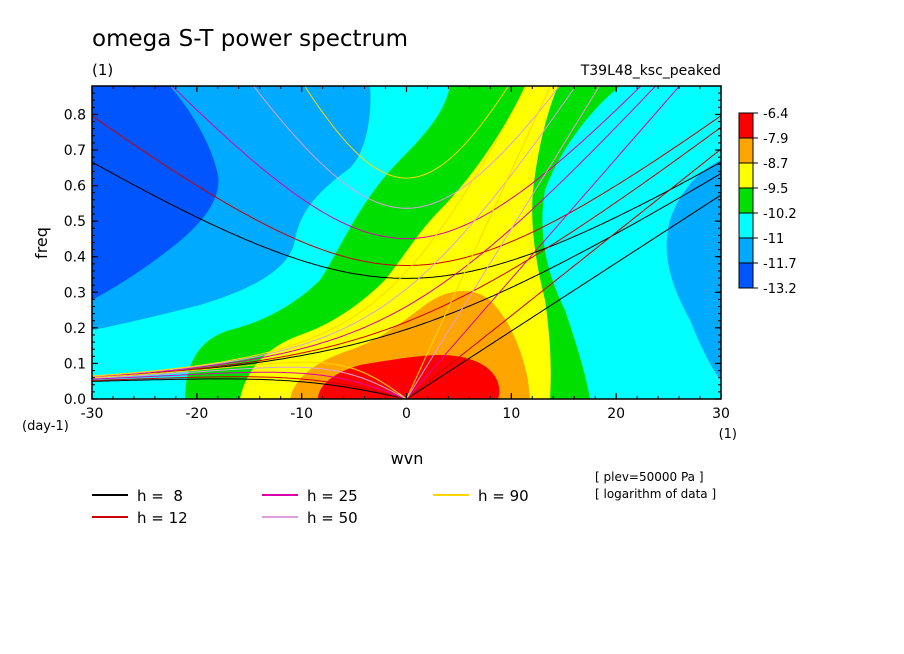 This screenshot has height=654, width=904. What do you see at coordinates (649, 477) in the screenshot?
I see `annotation-plev: [ plev=50000 Pa ]` at bounding box center [649, 477].